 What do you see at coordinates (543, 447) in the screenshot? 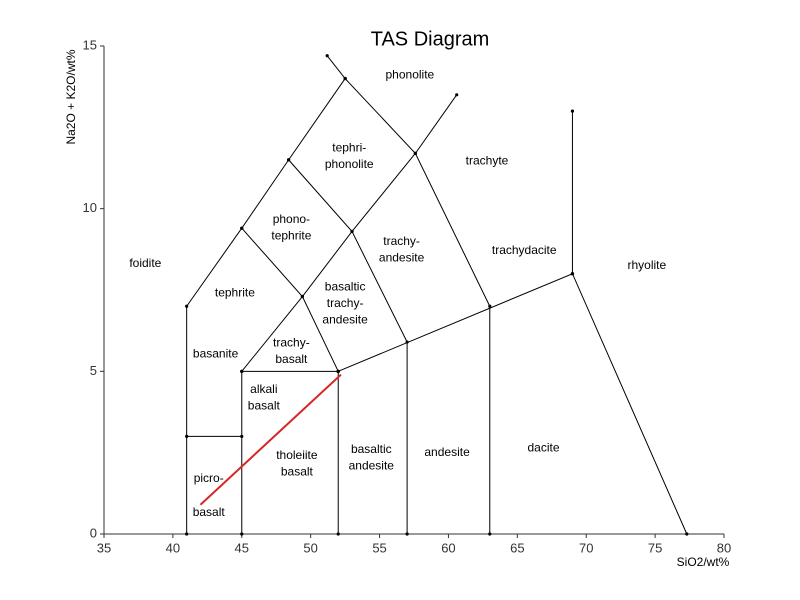
I see `field-label: dacite` at bounding box center [543, 447].